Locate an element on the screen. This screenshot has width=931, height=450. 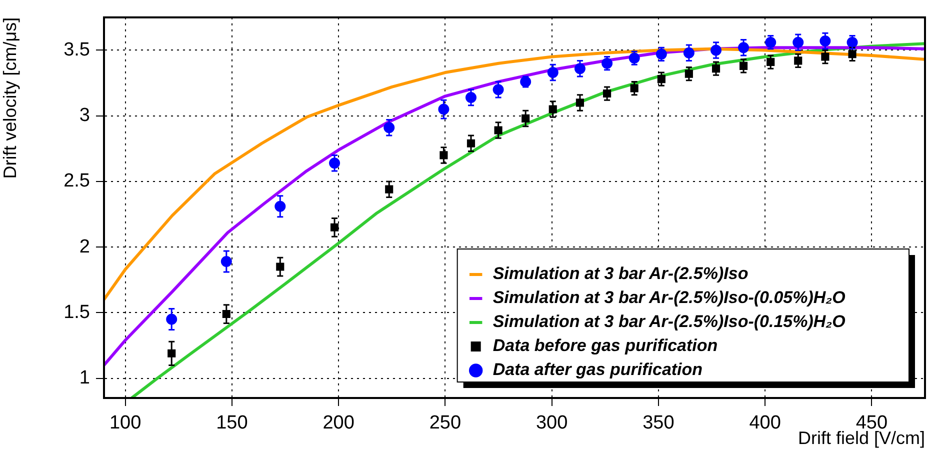
y-tick-label: 3.5 is located at coordinates (77, 49).